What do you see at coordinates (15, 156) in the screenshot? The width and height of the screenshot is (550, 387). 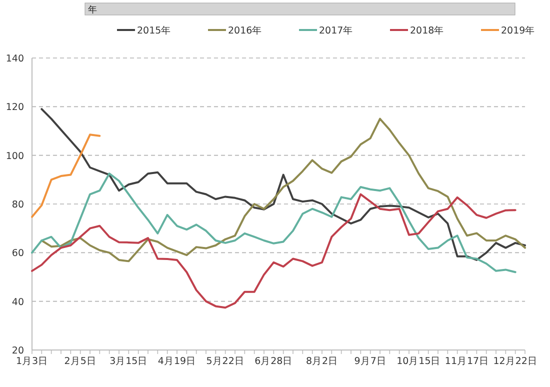 I see `y-tick-label: 100` at bounding box center [15, 156].